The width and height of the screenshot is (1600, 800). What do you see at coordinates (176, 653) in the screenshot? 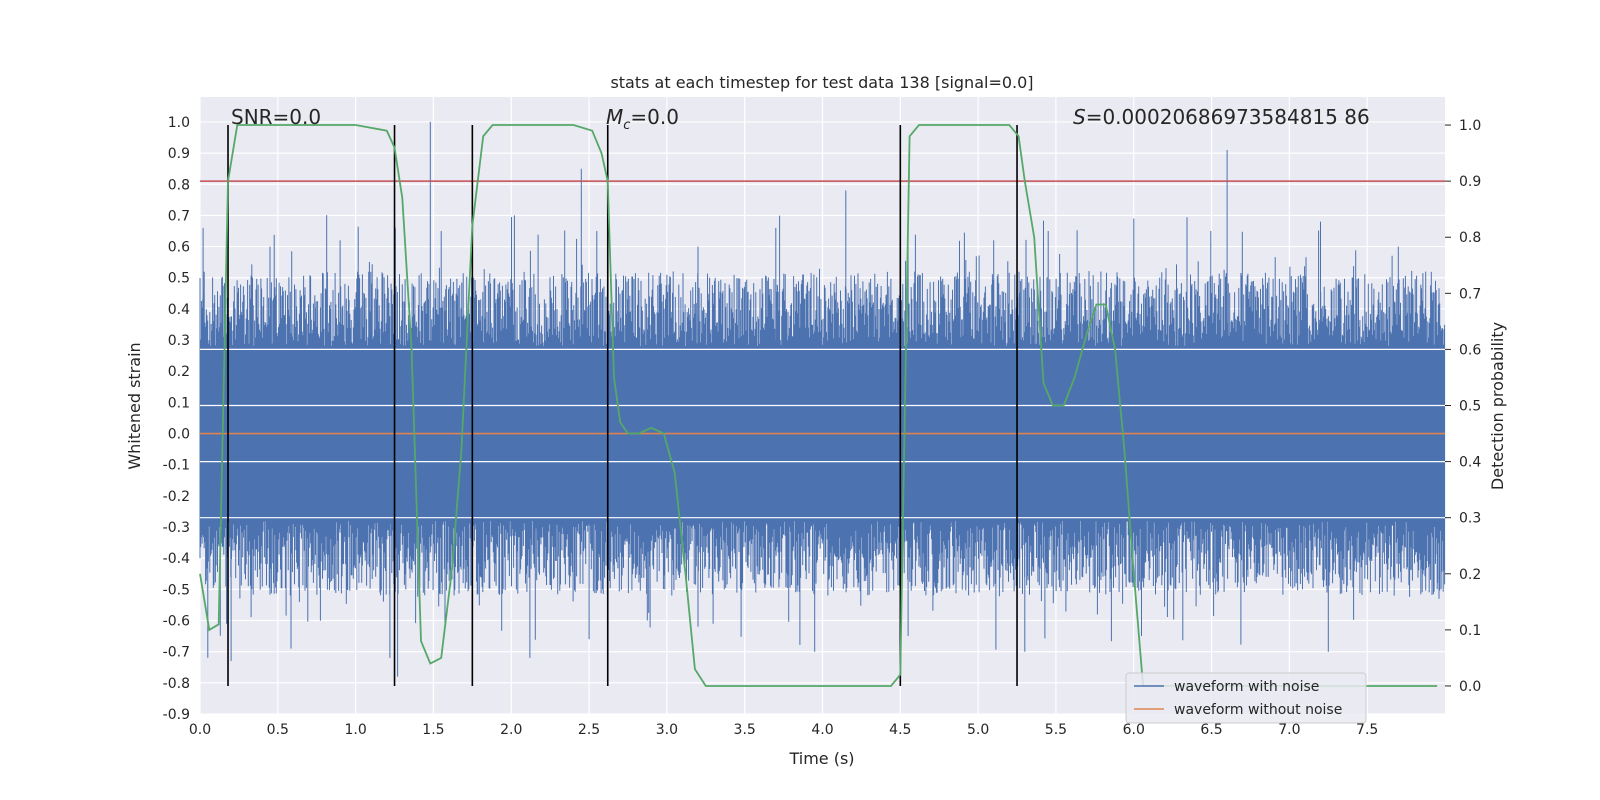
I see `y-tick-label: -0.7` at bounding box center [176, 653].